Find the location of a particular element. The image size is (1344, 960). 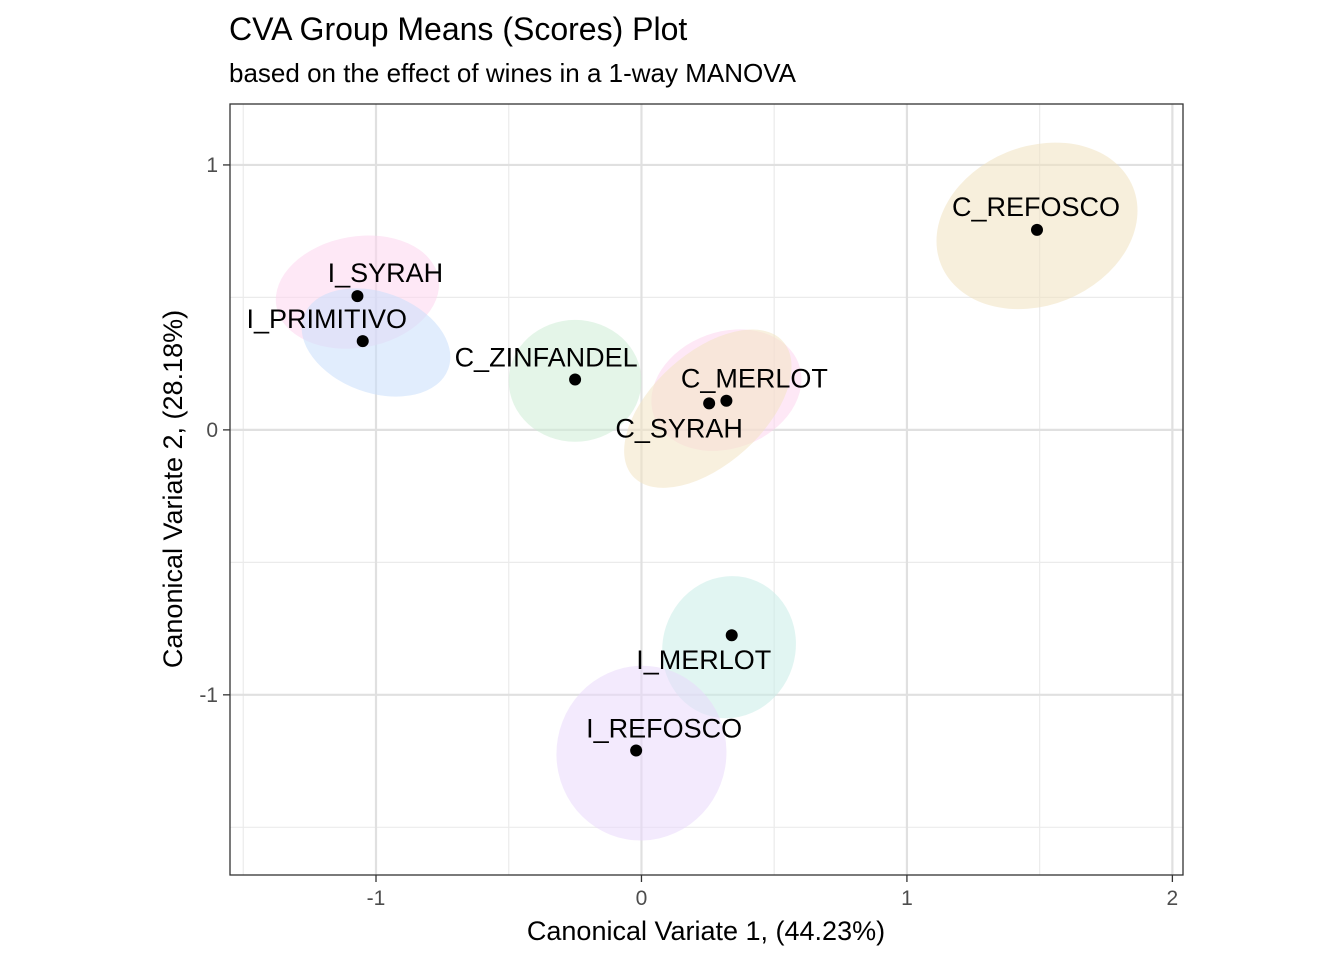

point-i-syrah is located at coordinates (357, 296).